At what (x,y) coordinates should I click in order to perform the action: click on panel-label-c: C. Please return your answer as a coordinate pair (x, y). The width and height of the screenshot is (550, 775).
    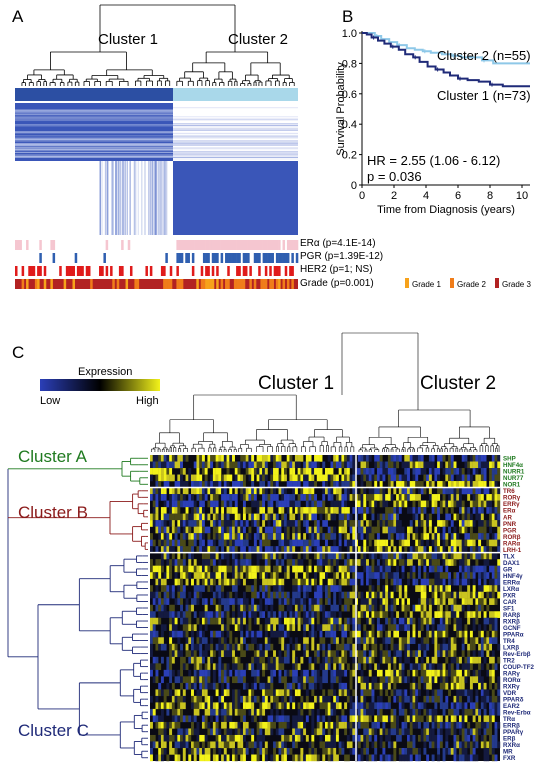
    Looking at the image, I should click on (18, 352).